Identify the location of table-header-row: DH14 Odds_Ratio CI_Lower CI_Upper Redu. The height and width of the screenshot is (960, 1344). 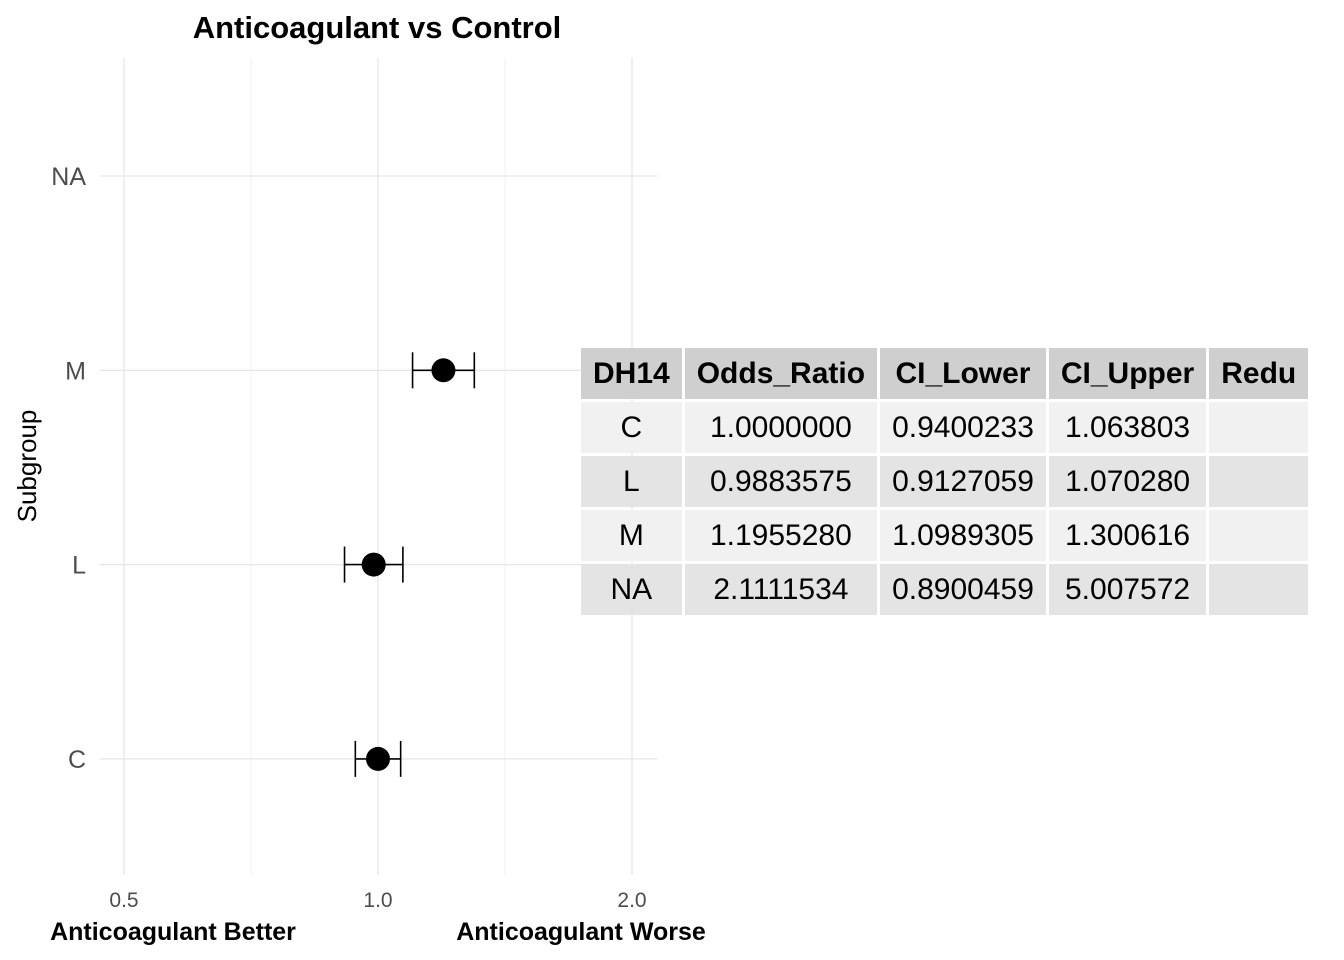
(945, 373).